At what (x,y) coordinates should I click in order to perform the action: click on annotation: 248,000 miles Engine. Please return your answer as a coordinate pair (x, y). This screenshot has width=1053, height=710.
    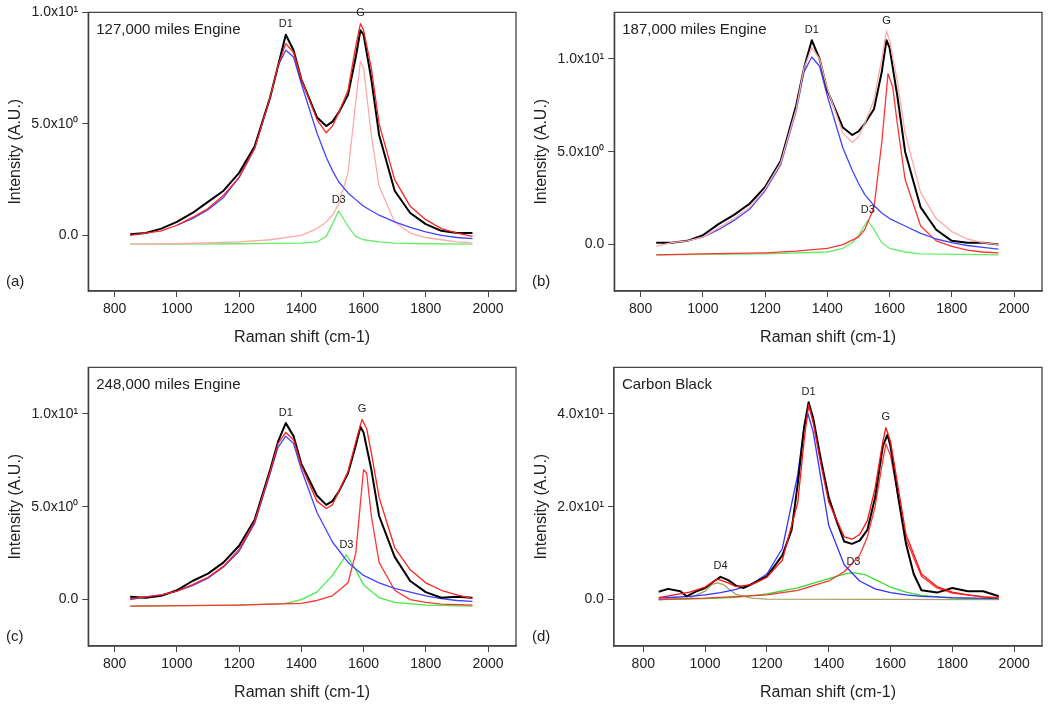
    Looking at the image, I should click on (168, 384).